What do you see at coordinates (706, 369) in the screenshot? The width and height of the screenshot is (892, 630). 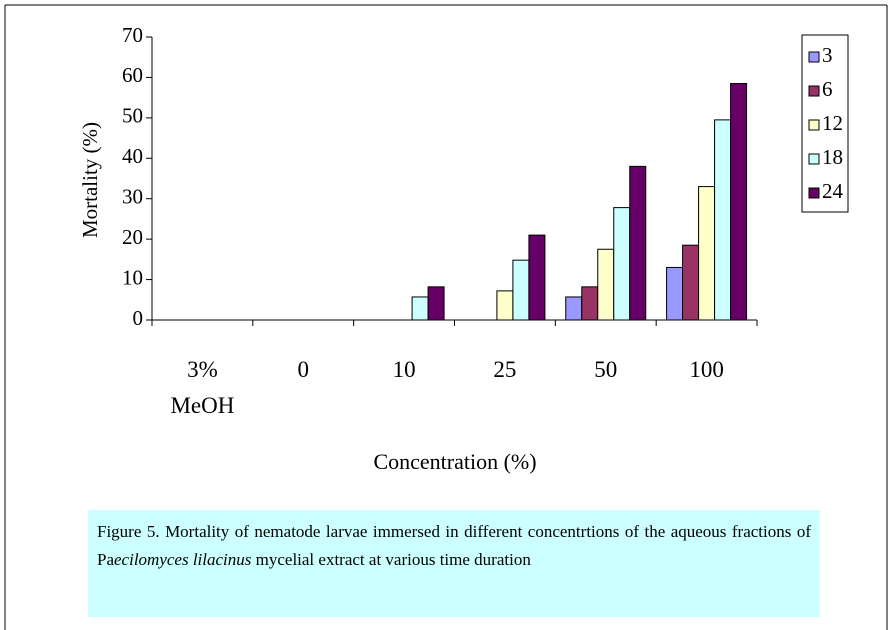 I see `x-tick-label: 100` at bounding box center [706, 369].